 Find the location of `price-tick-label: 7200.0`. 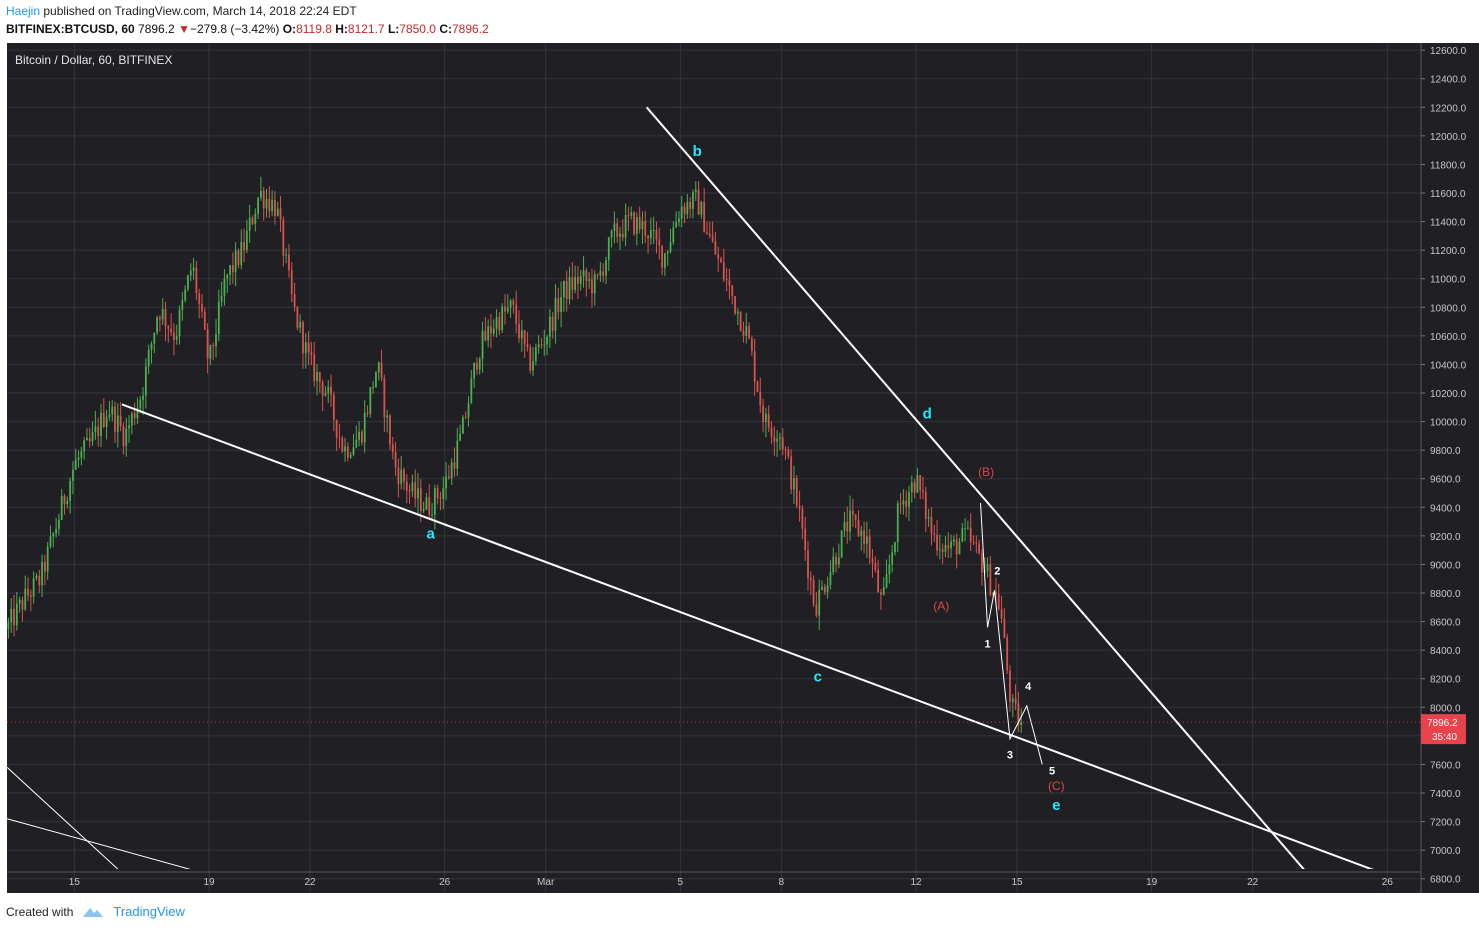

price-tick-label: 7200.0 is located at coordinates (1445, 823).